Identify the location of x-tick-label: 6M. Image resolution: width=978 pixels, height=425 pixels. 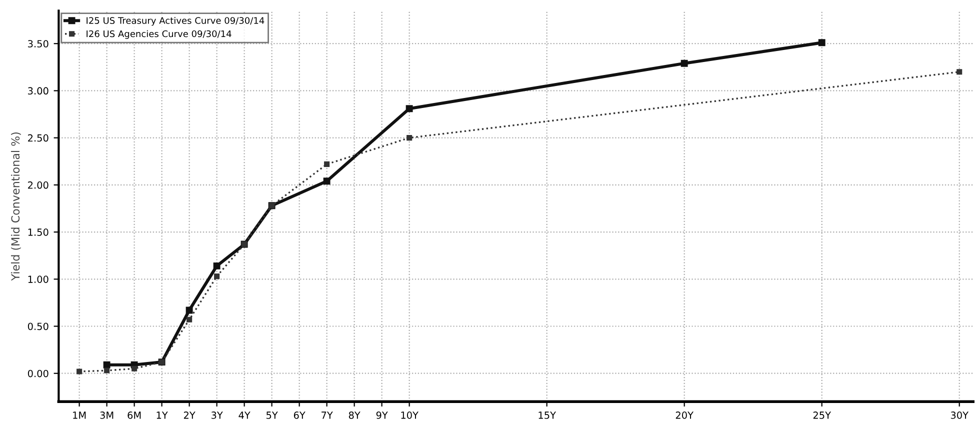
(134, 415).